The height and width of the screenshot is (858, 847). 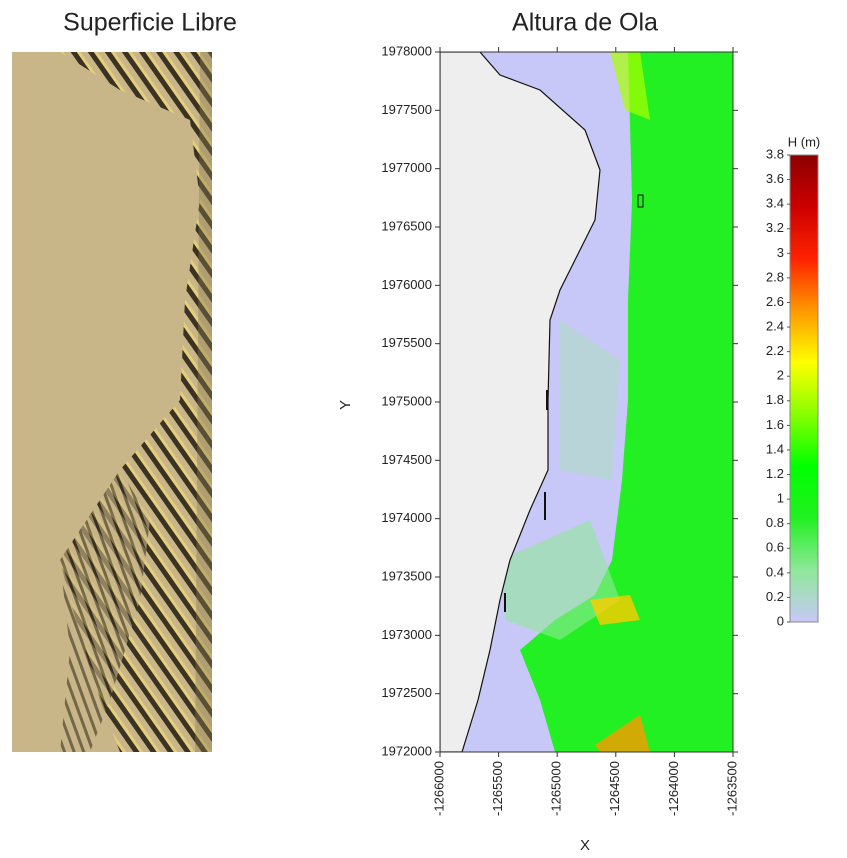 What do you see at coordinates (780, 620) in the screenshot?
I see `colorbar-tick-label: 0` at bounding box center [780, 620].